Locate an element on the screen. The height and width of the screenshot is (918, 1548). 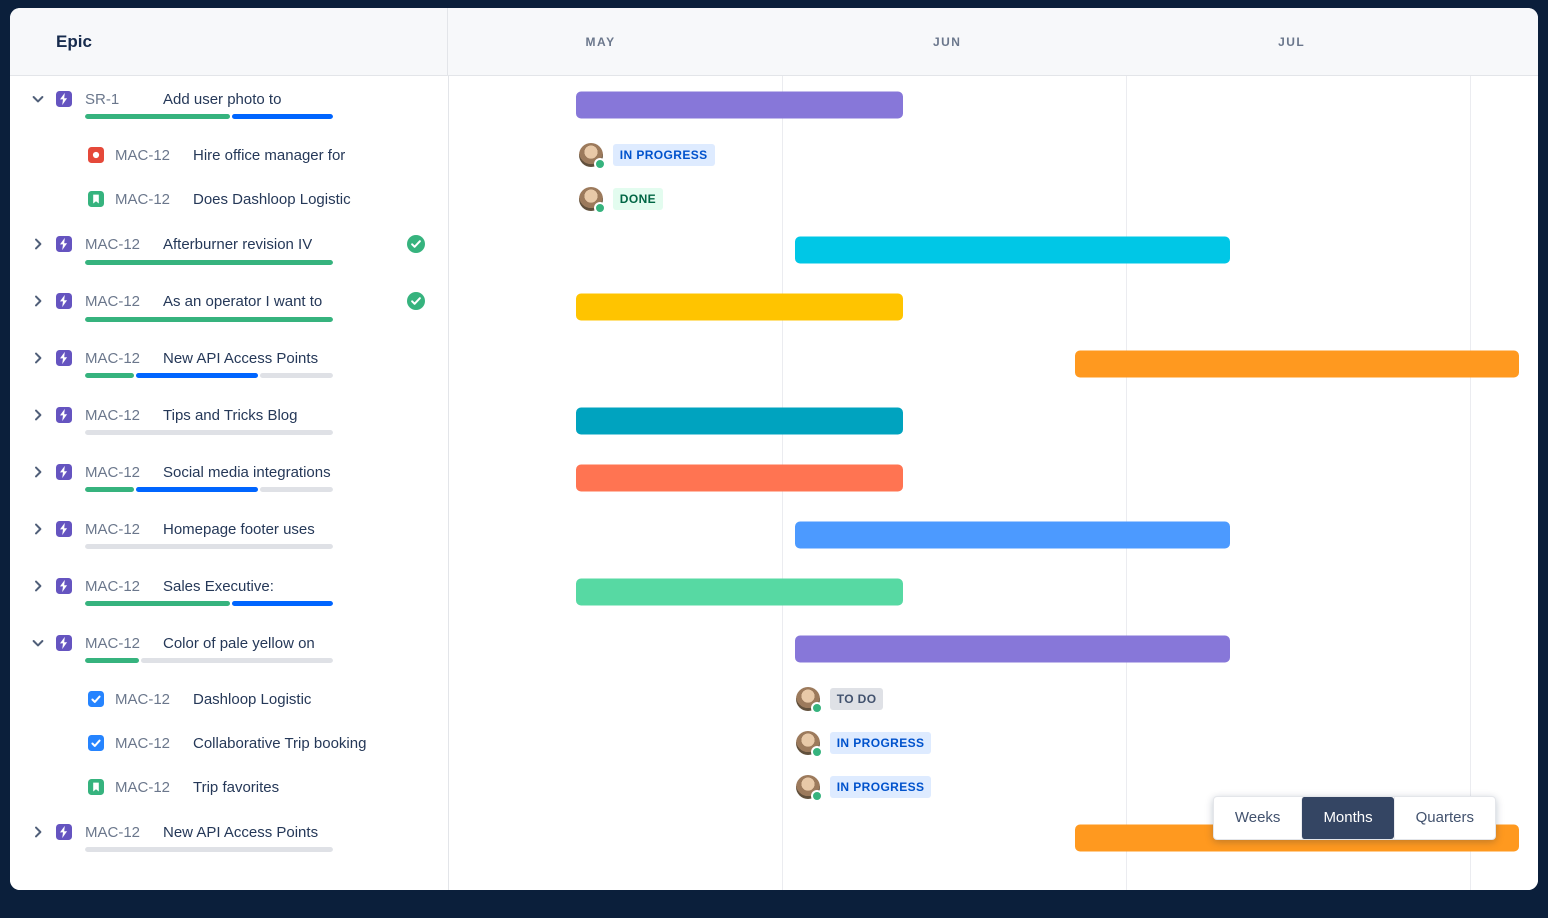
child-issue-row: MAC-12 Dashloop Logistic TO DO is located at coordinates (774, 699).